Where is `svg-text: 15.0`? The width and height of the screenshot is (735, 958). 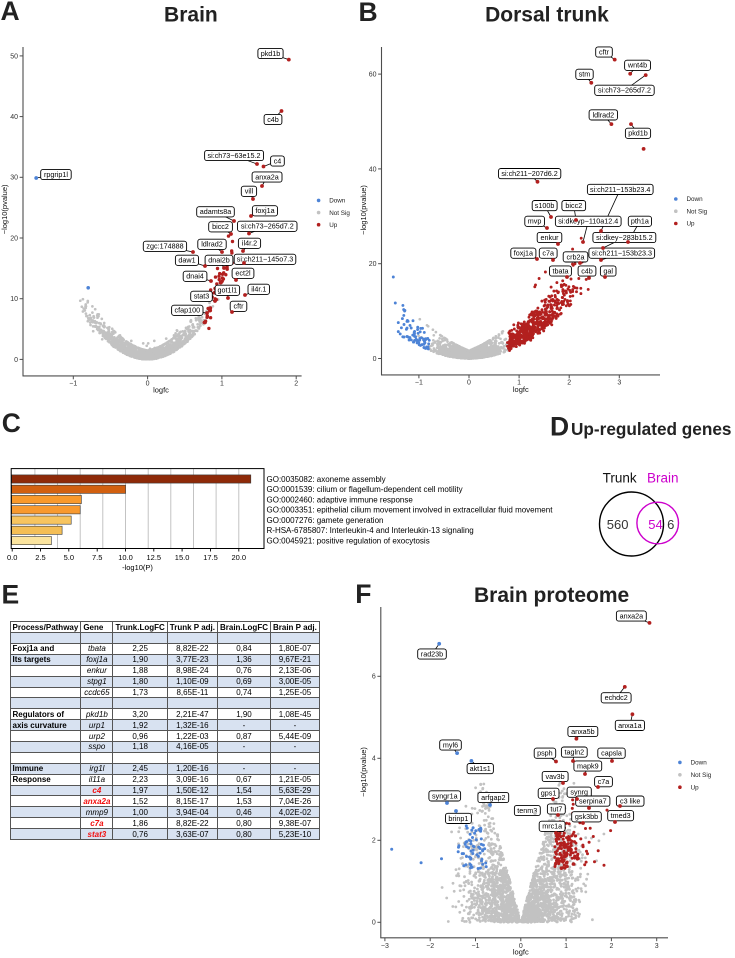
svg-text: 15.0 is located at coordinates (182, 557).